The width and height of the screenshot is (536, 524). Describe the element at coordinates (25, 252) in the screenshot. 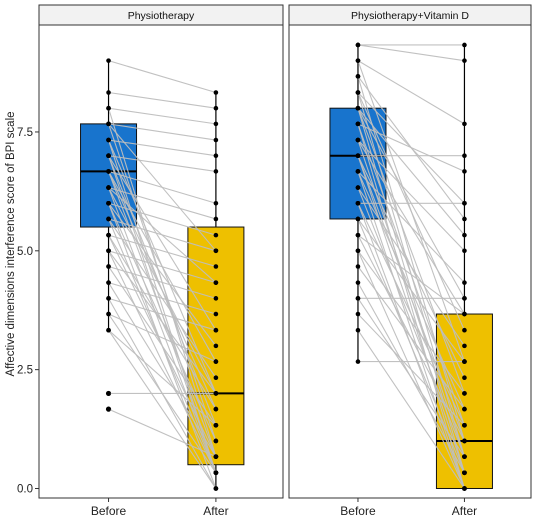

I see `y-tick-label: 5.0` at that location.